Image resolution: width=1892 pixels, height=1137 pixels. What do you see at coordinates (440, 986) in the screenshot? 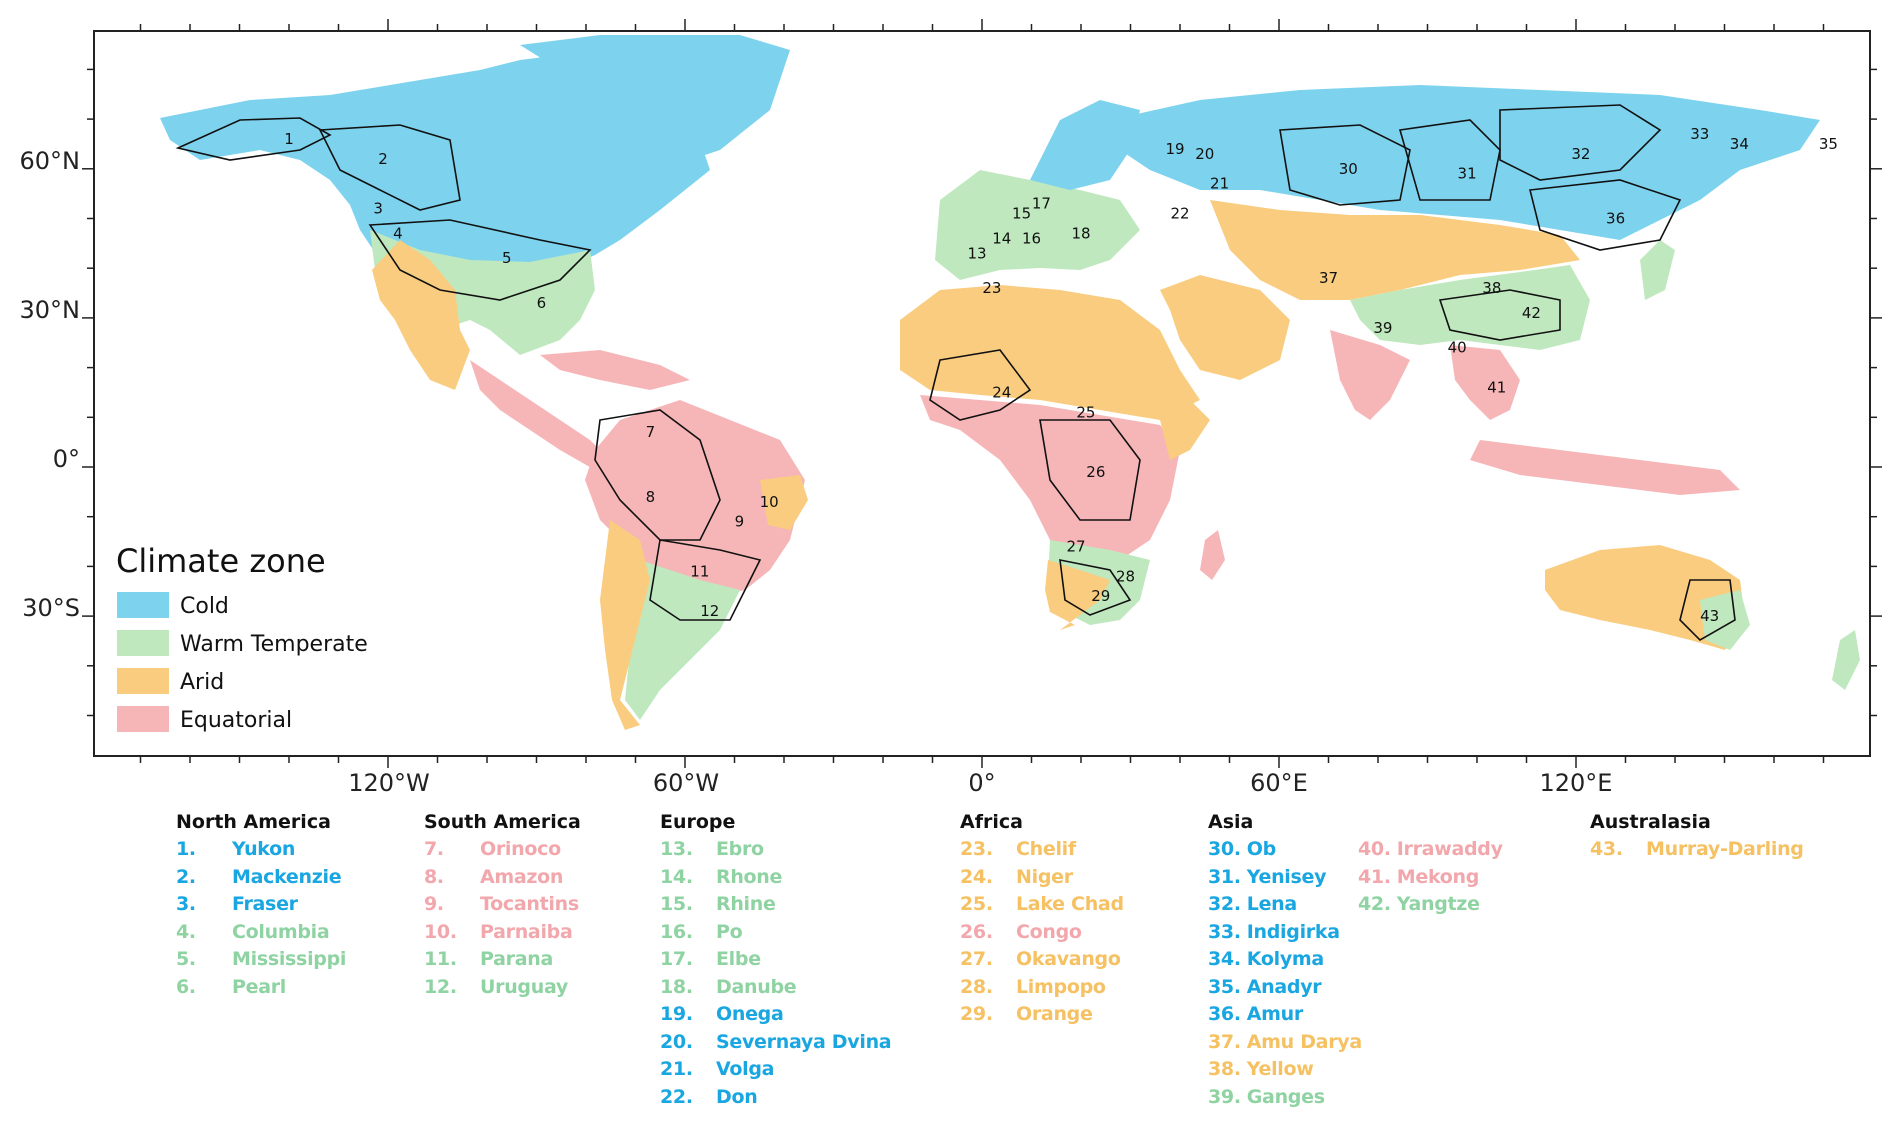
I see `basin-number: 12.` at bounding box center [440, 986].